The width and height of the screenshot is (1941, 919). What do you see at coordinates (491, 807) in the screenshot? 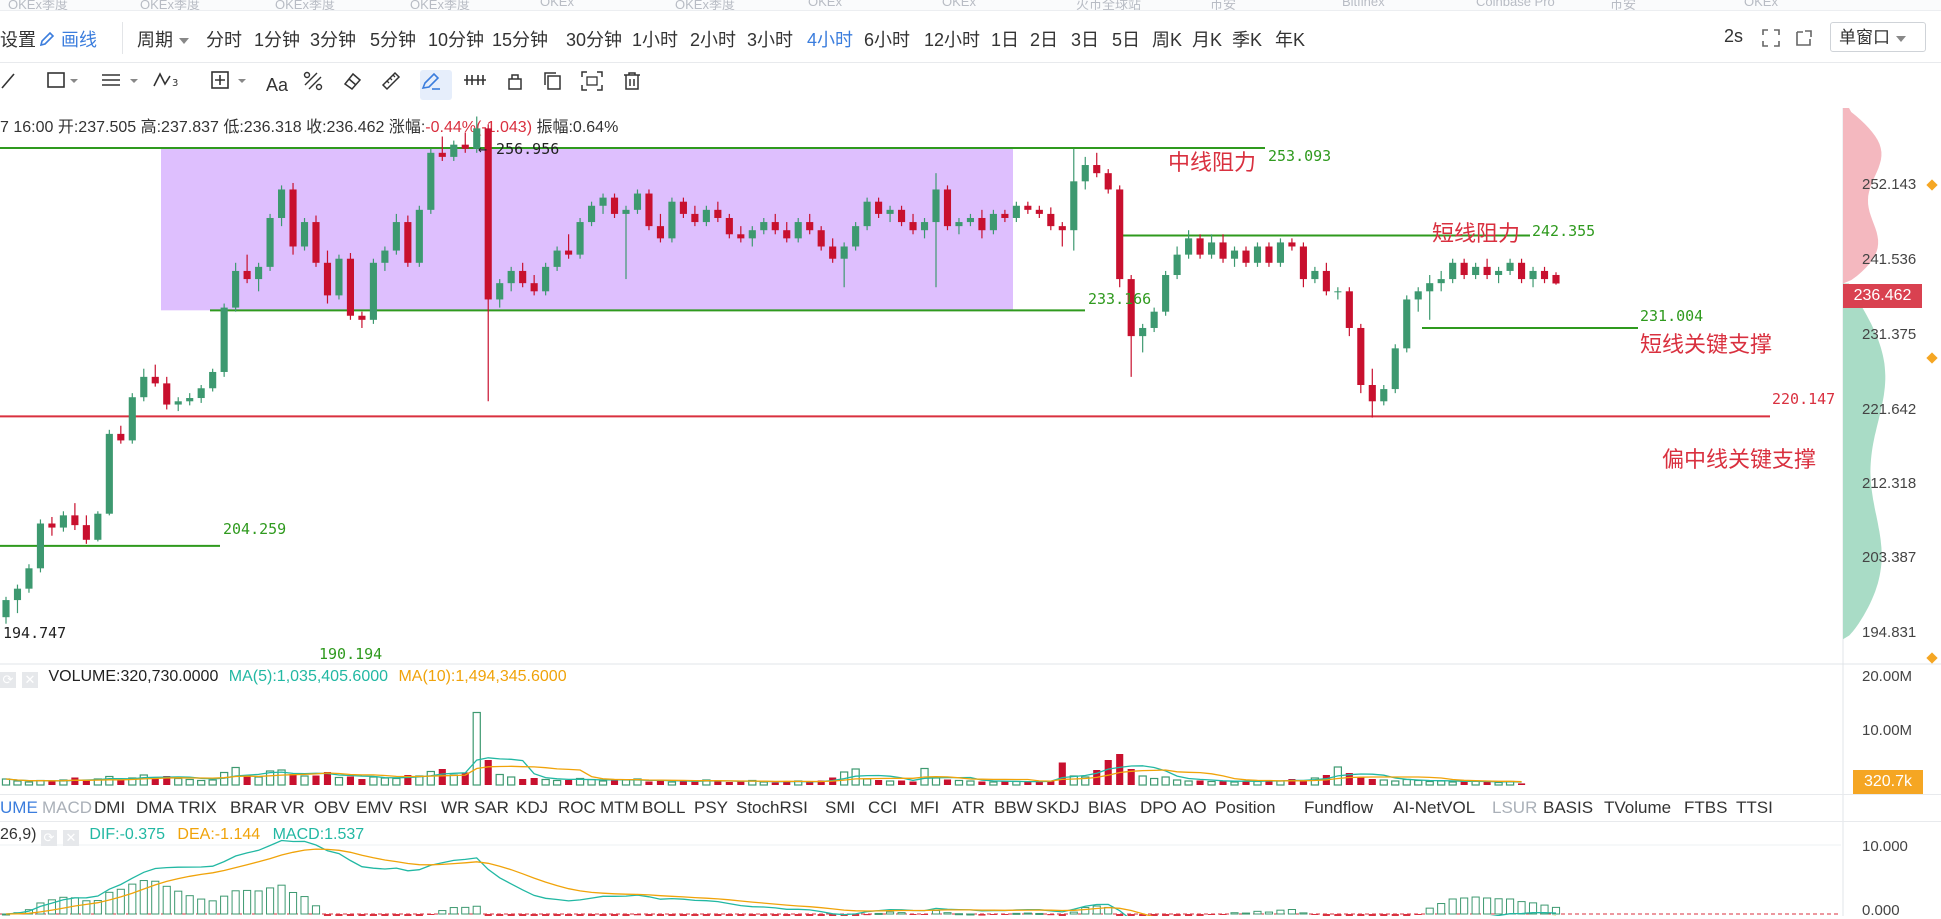
I see `indicator-tab-sar: SAR` at bounding box center [491, 807].